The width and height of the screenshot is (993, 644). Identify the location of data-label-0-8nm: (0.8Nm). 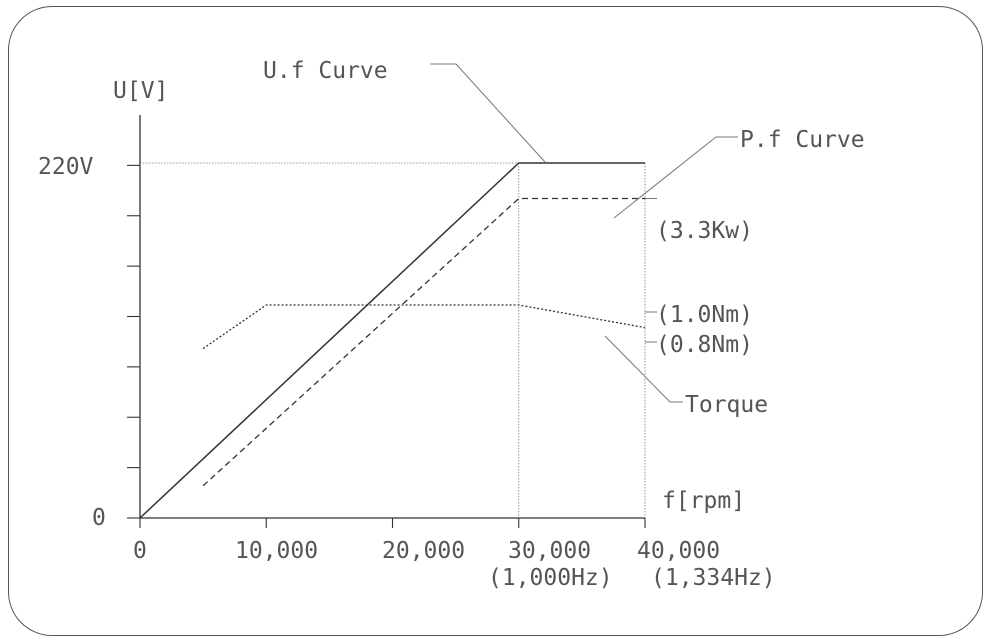
(704, 345).